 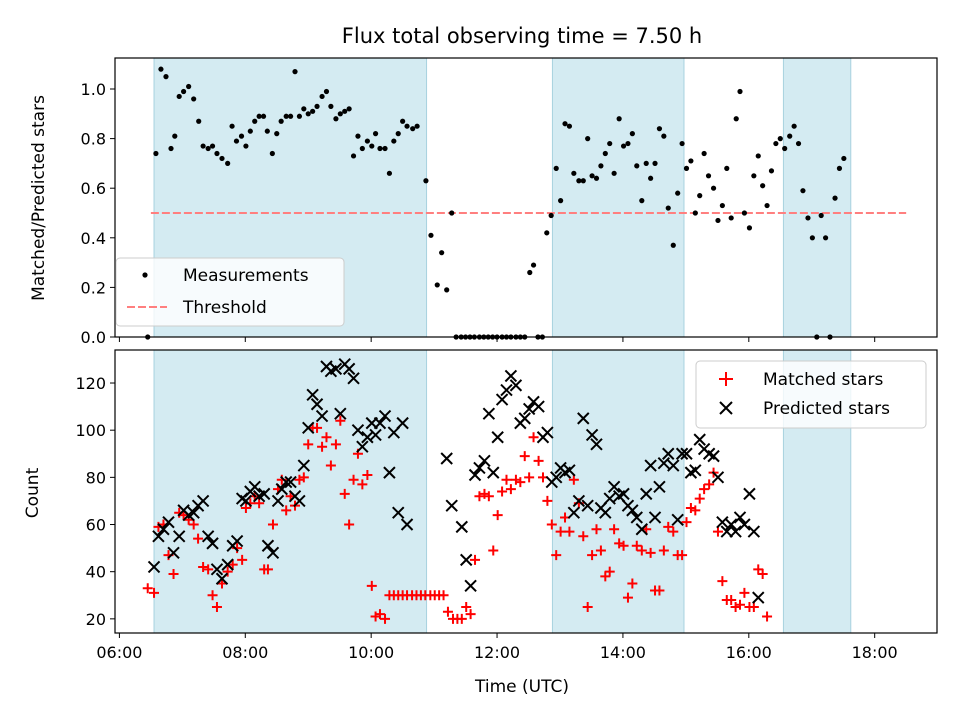 I want to click on bottom-x-tick-label: 18:00, so click(x=875, y=652).